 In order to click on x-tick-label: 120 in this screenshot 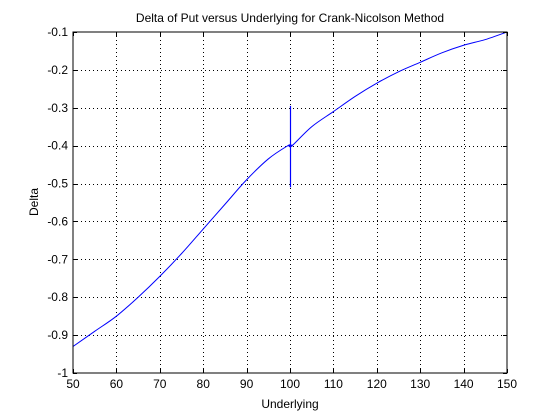, I will do `click(377, 384)`.